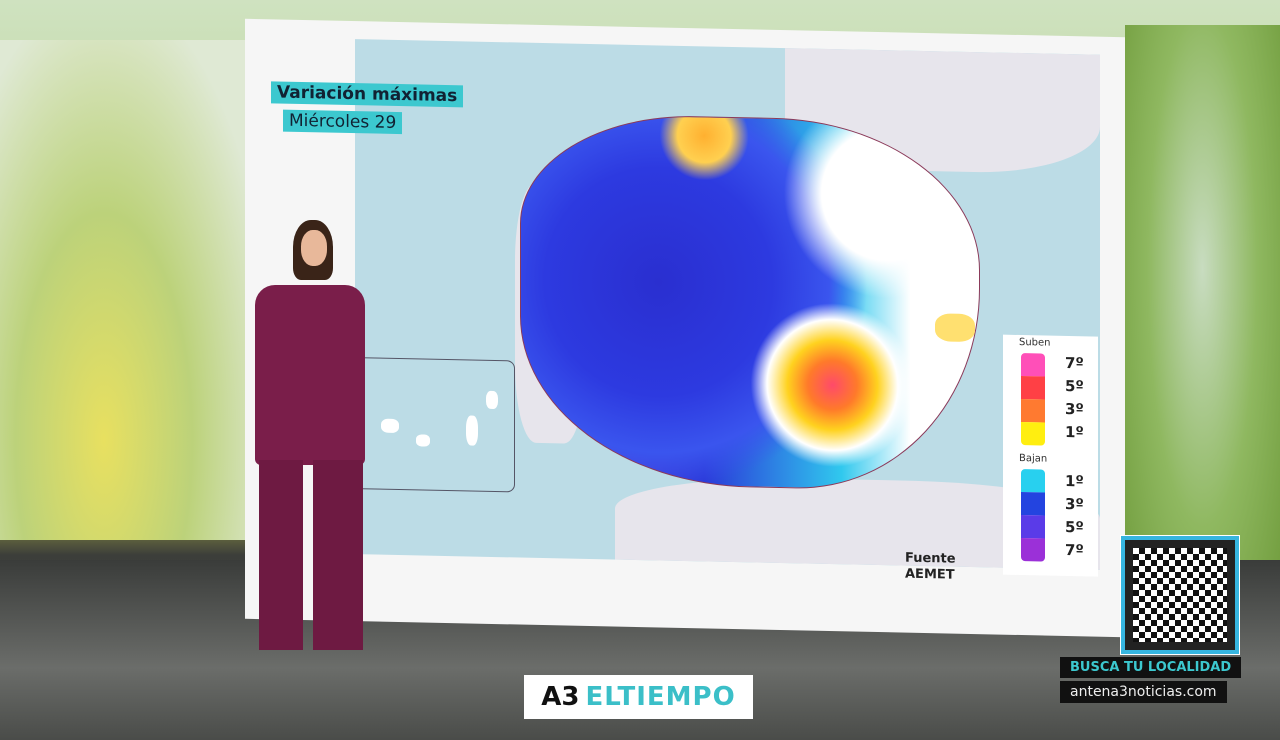  What do you see at coordinates (1035, 342) in the screenshot?
I see `legend-up-label: Suben` at bounding box center [1035, 342].